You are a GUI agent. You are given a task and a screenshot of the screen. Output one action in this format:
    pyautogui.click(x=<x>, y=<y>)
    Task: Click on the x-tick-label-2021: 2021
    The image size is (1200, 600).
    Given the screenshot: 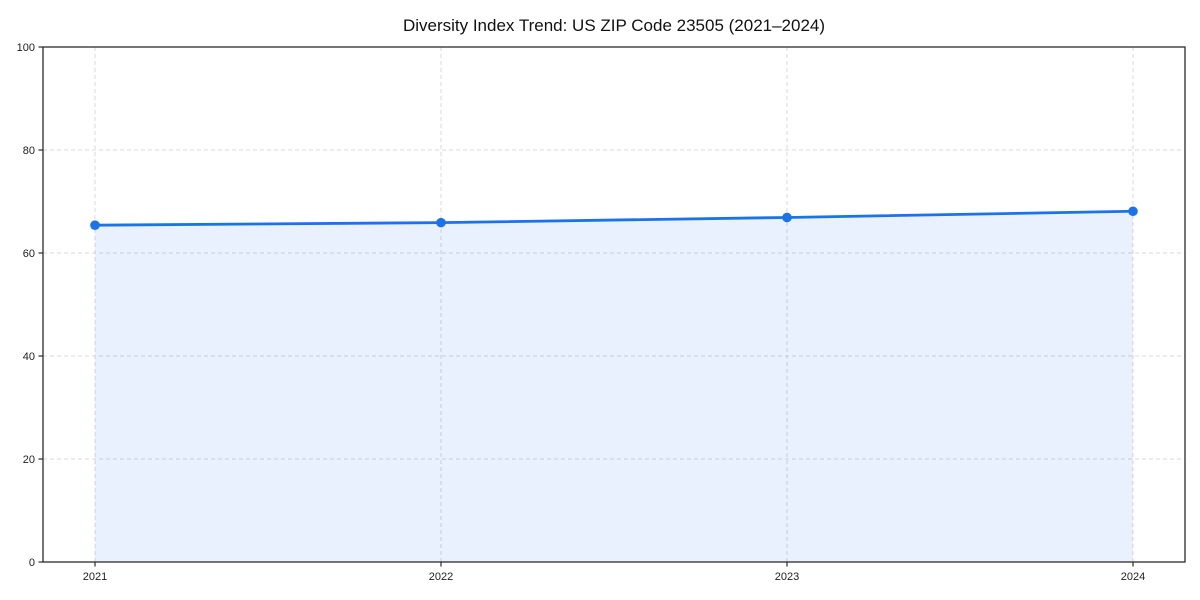 What is the action you would take?
    pyautogui.click(x=95, y=577)
    